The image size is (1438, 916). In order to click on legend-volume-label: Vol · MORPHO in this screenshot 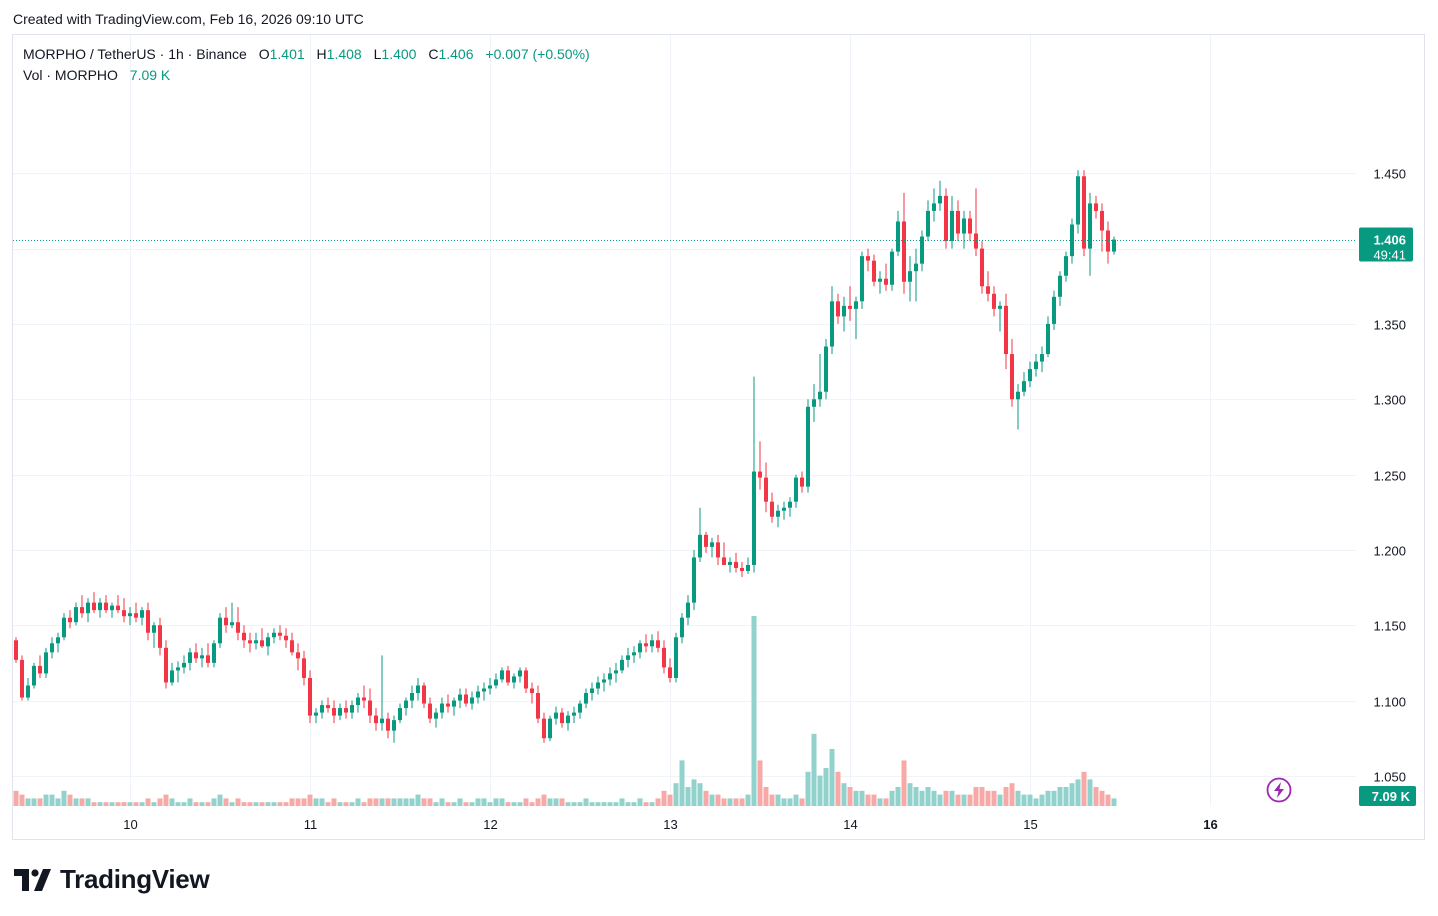, I will do `click(70, 75)`.